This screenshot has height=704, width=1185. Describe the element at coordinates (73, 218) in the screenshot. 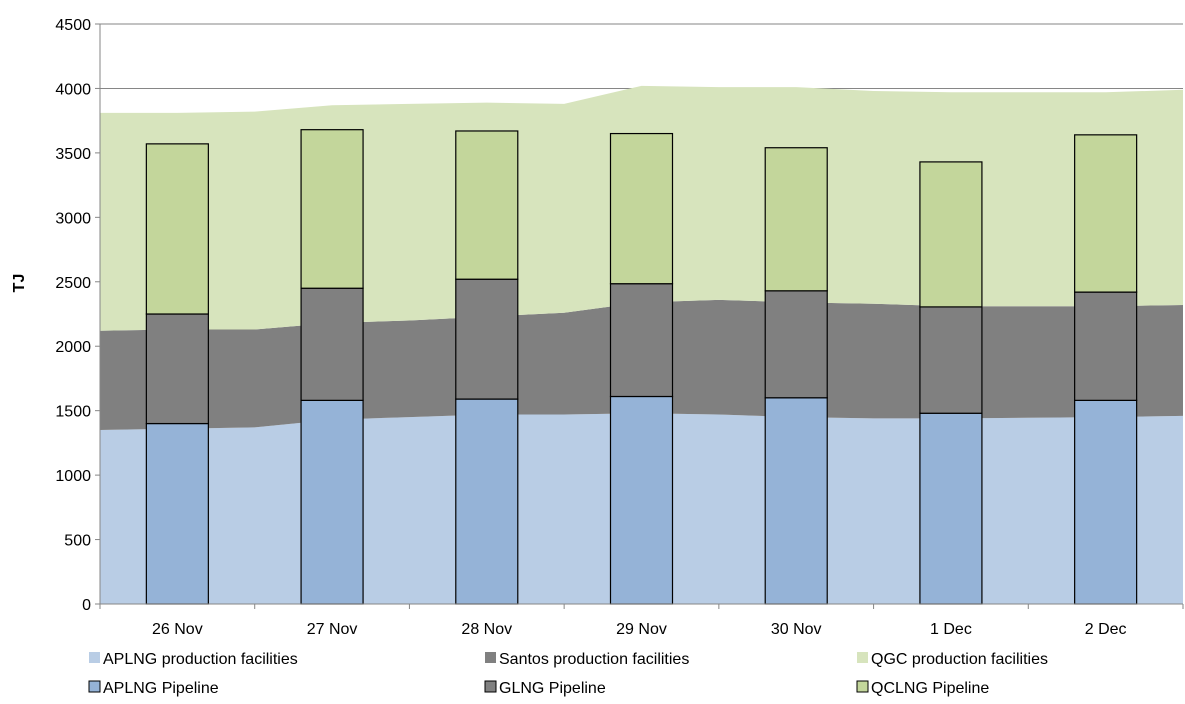

I see `y-tick-label: 3000` at that location.